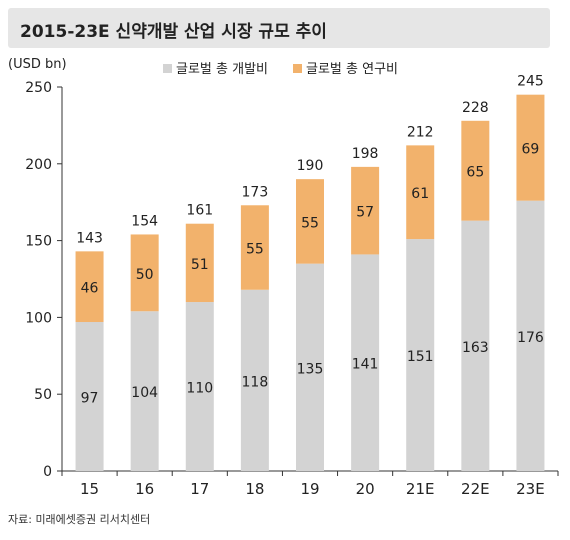 This screenshot has height=540, width=570. What do you see at coordinates (420, 489) in the screenshot?
I see `x-tick-label: 21E` at bounding box center [420, 489].